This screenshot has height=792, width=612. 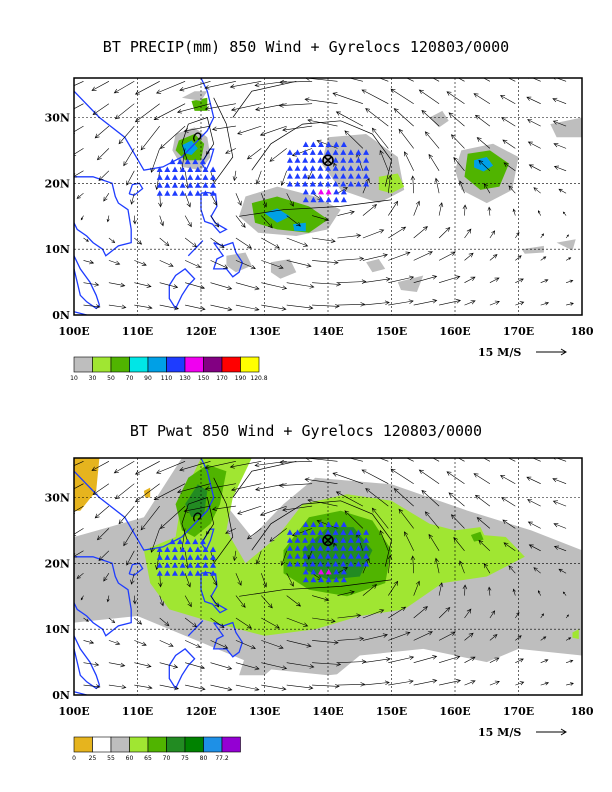 What do you see at coordinates (328, 160) in the screenshot?
I see `gyre-center-icon` at bounding box center [328, 160].